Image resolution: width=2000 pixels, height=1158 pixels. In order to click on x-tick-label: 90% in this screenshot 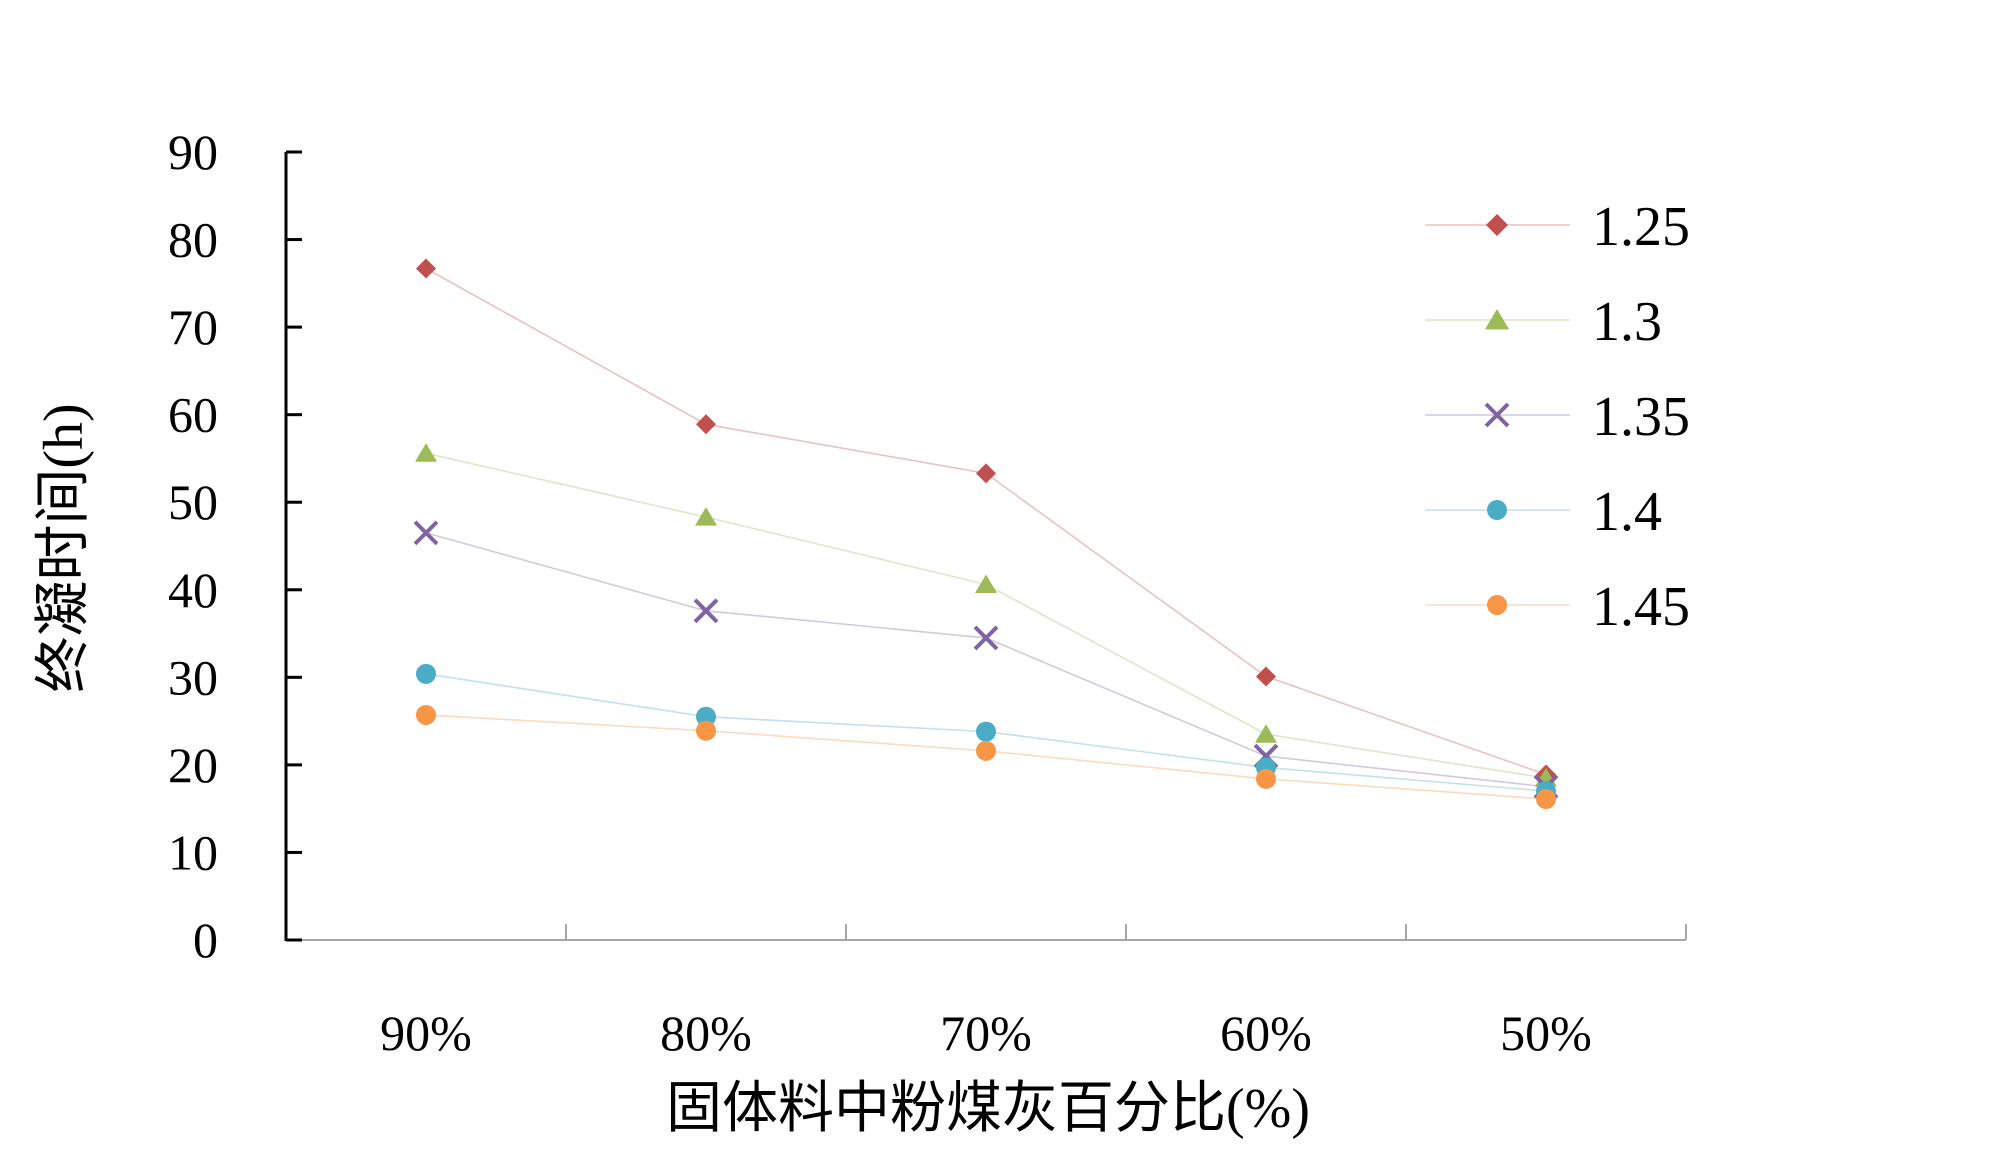, I will do `click(426, 1033)`.